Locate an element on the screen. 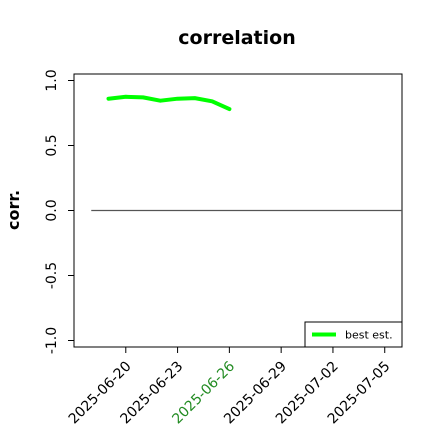 Image resolution: width=440 pixels, height=440 pixels. series-line-best-est is located at coordinates (169, 103).